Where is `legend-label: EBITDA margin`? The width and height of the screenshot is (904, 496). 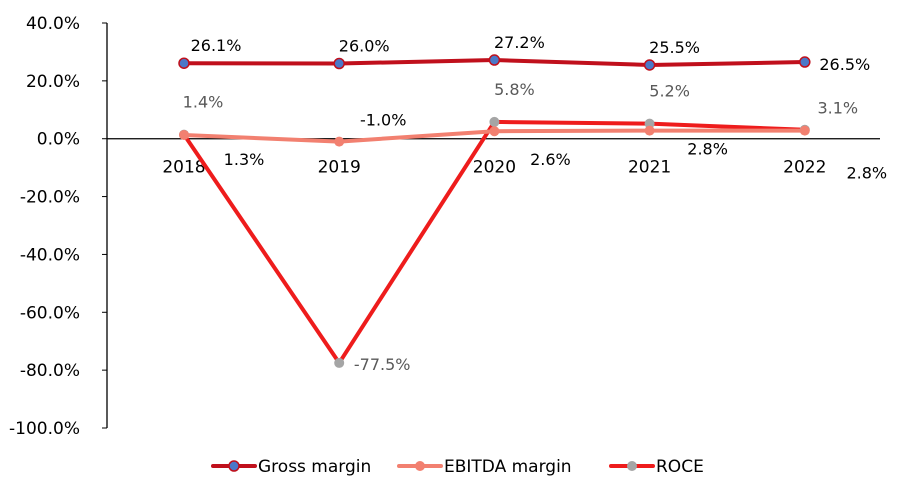
legend-label: EBITDA margin is located at coordinates (508, 467).